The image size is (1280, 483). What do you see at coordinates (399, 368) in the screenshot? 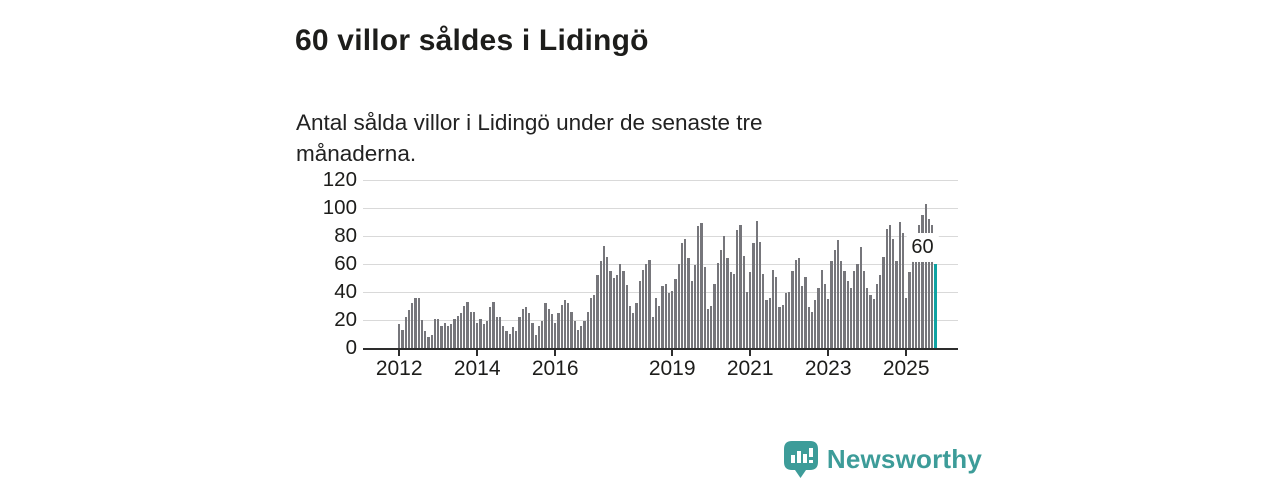
I see `x-axis-tick-label: 2012` at bounding box center [399, 368].